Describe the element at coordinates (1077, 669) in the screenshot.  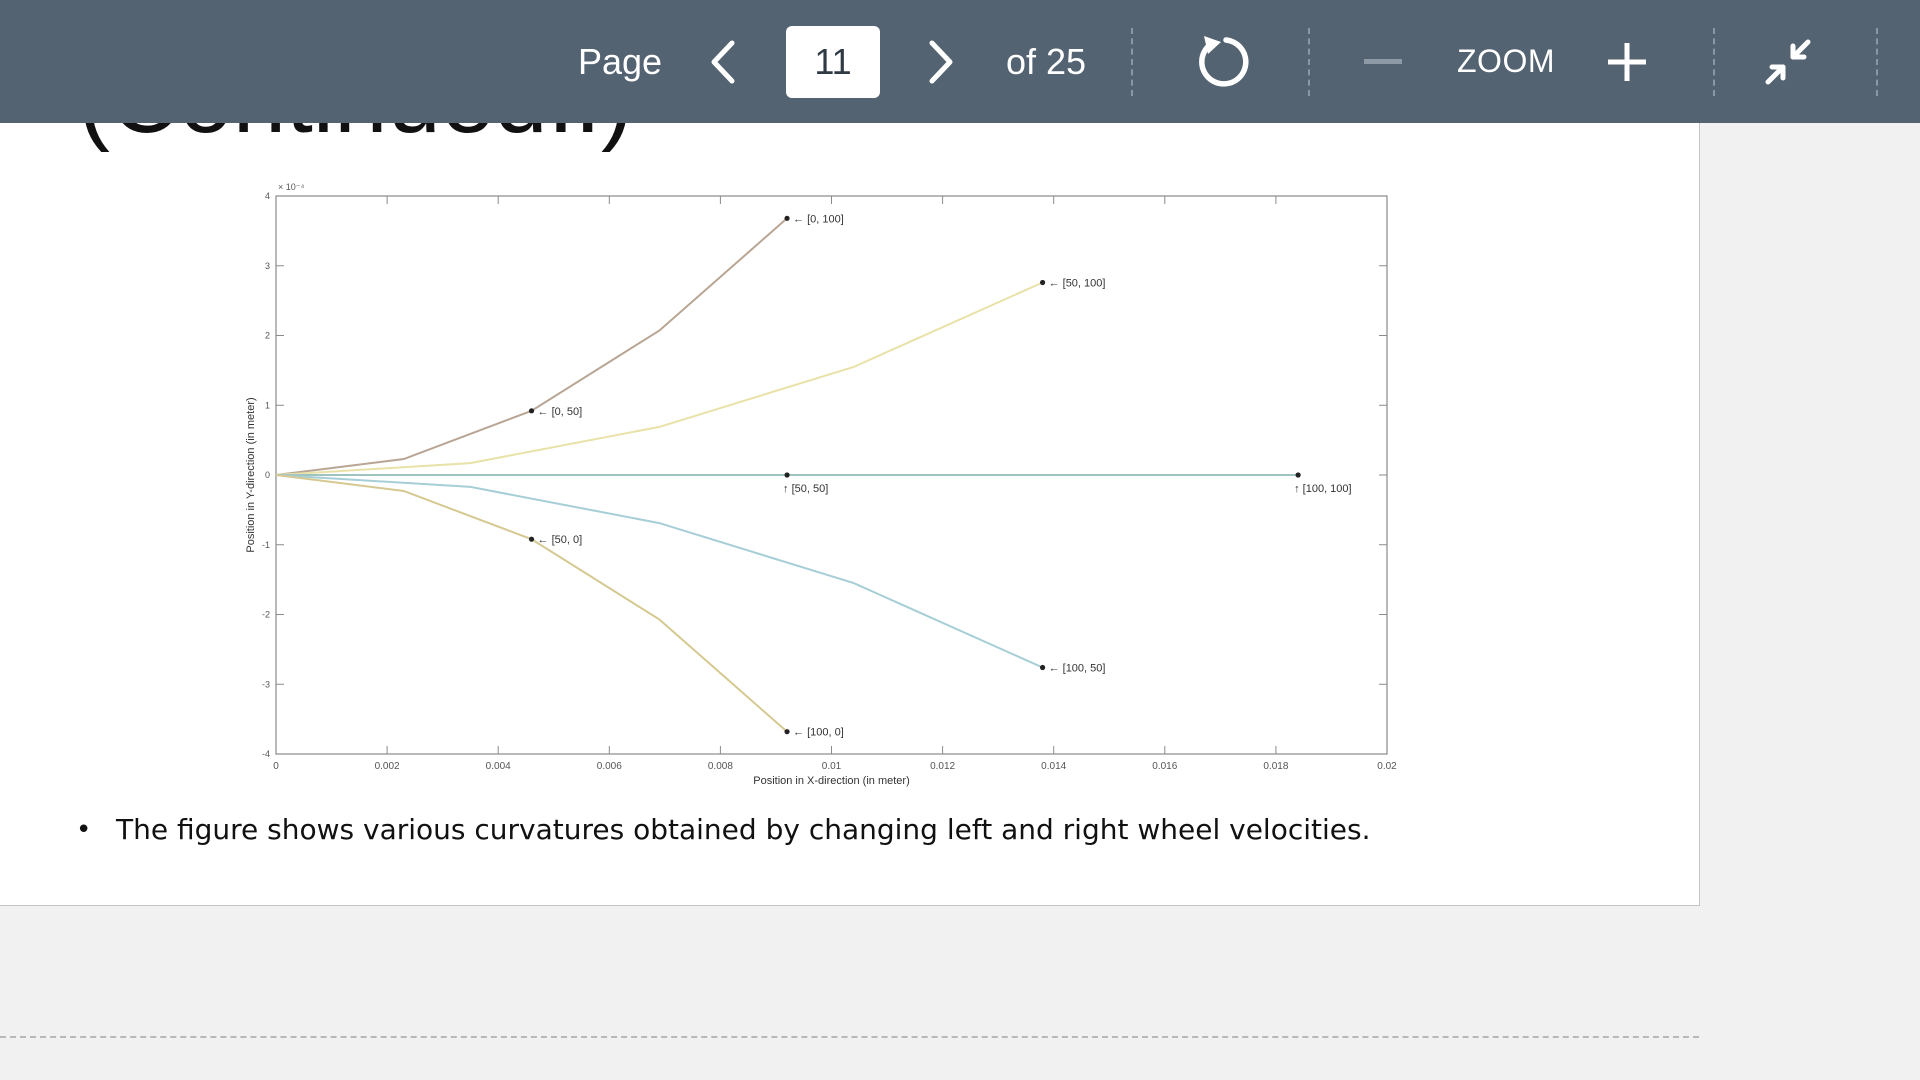
I see `data-label: ← [100, 50]` at that location.